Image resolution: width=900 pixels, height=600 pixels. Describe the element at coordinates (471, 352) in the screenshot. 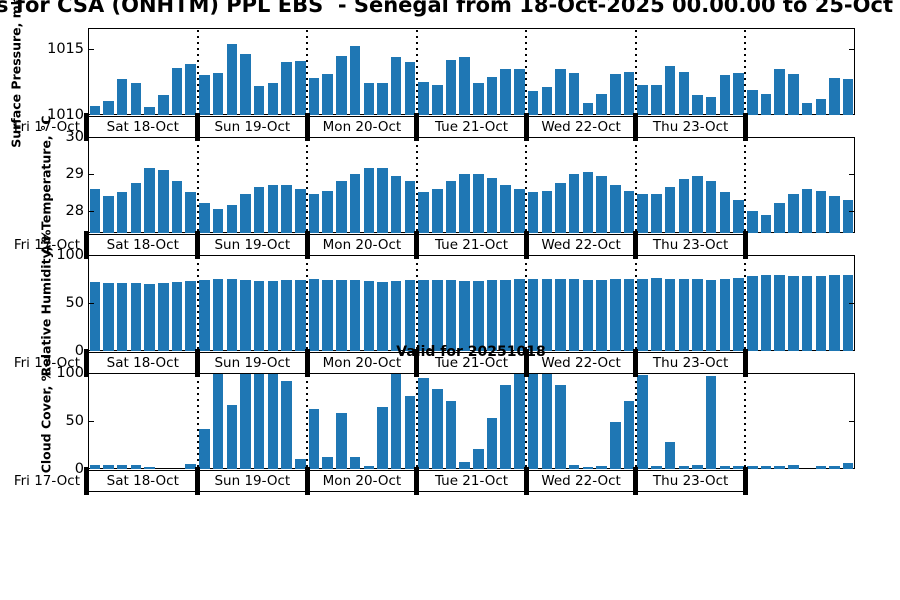

I see `valid-for-watermark: Valid for 20251018` at that location.